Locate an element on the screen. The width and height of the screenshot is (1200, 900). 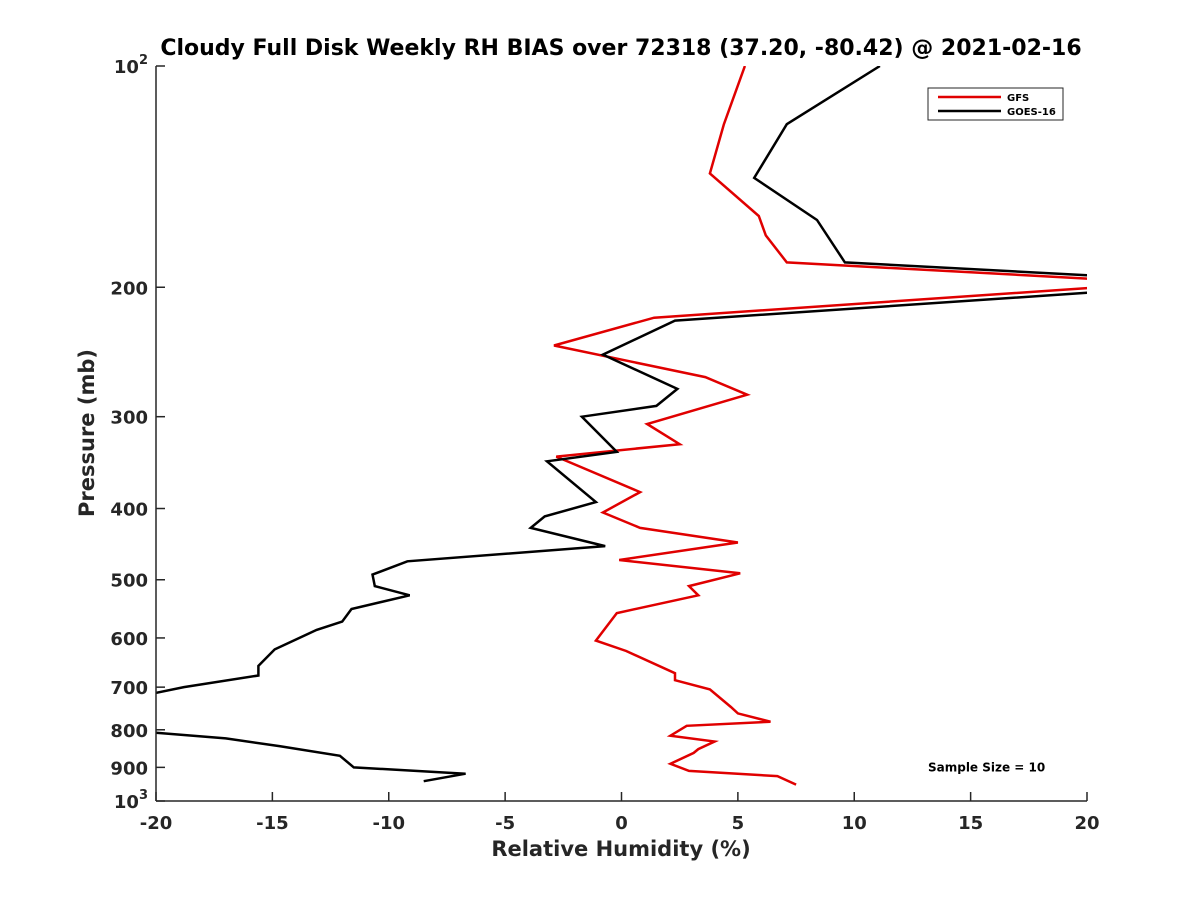
x-tick-label: -20 is located at coordinates (156, 823).